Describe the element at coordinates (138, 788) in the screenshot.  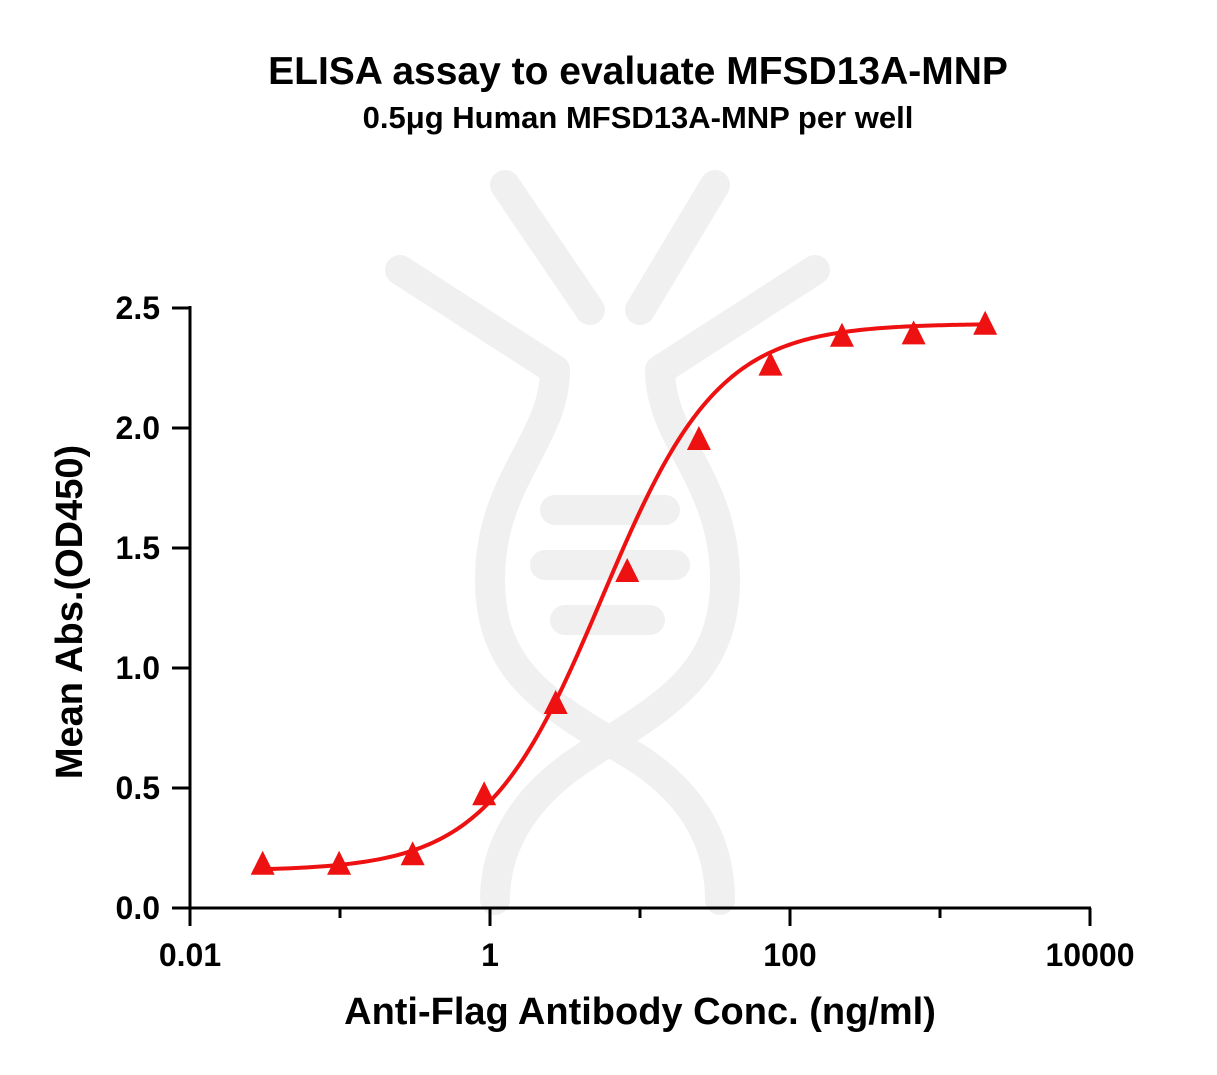
I see `y-tick-label: 0.5` at that location.